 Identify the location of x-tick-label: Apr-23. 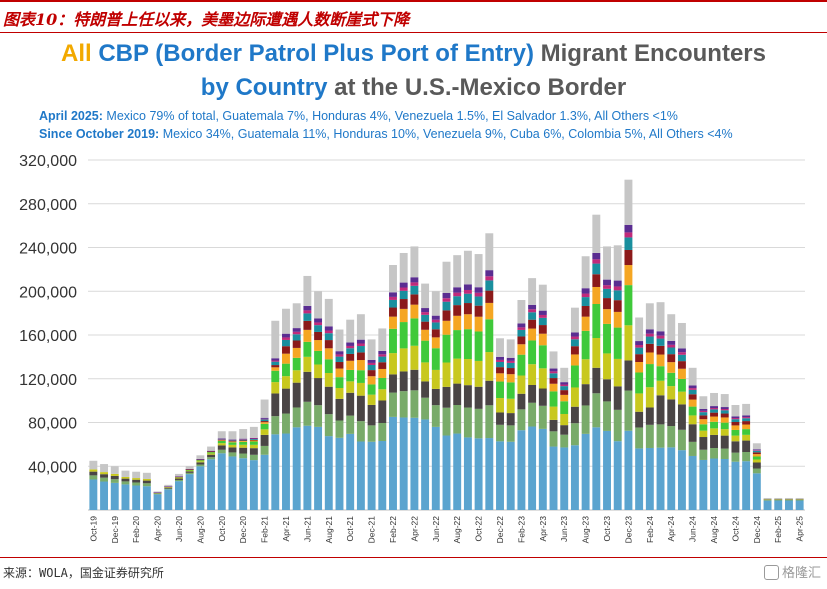
(543, 529).